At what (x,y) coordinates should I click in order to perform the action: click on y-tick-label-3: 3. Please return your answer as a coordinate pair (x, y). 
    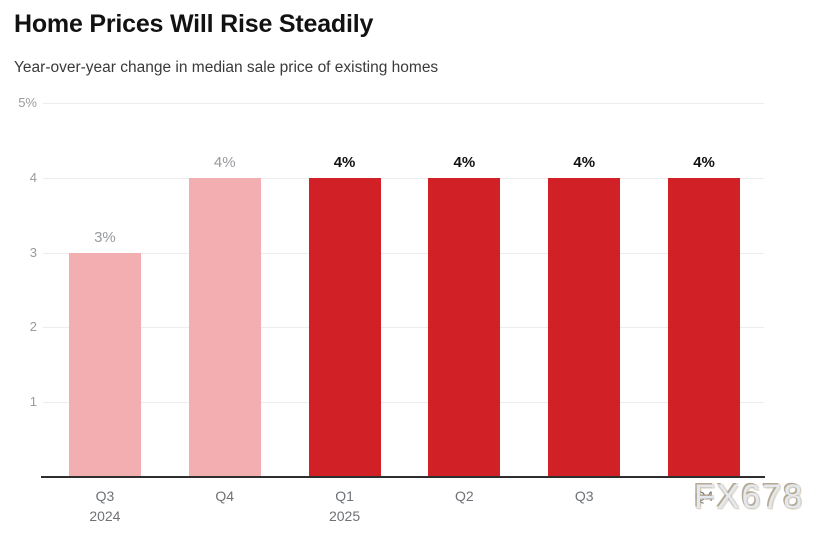
    Looking at the image, I should click on (33, 252).